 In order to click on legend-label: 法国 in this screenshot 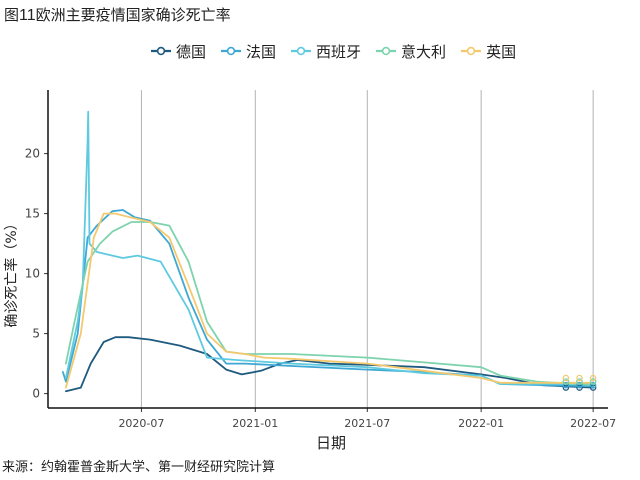, I will do `click(261, 51)`.